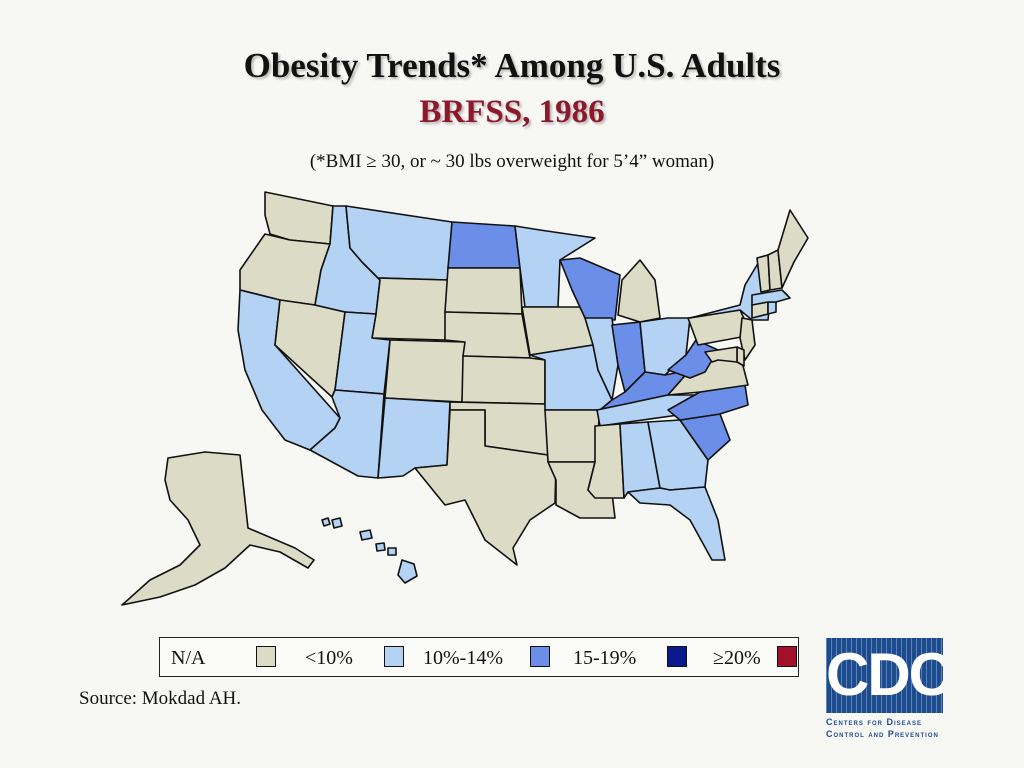  What do you see at coordinates (463, 658) in the screenshot?
I see `legend-label-10-14: 10%-14%` at bounding box center [463, 658].